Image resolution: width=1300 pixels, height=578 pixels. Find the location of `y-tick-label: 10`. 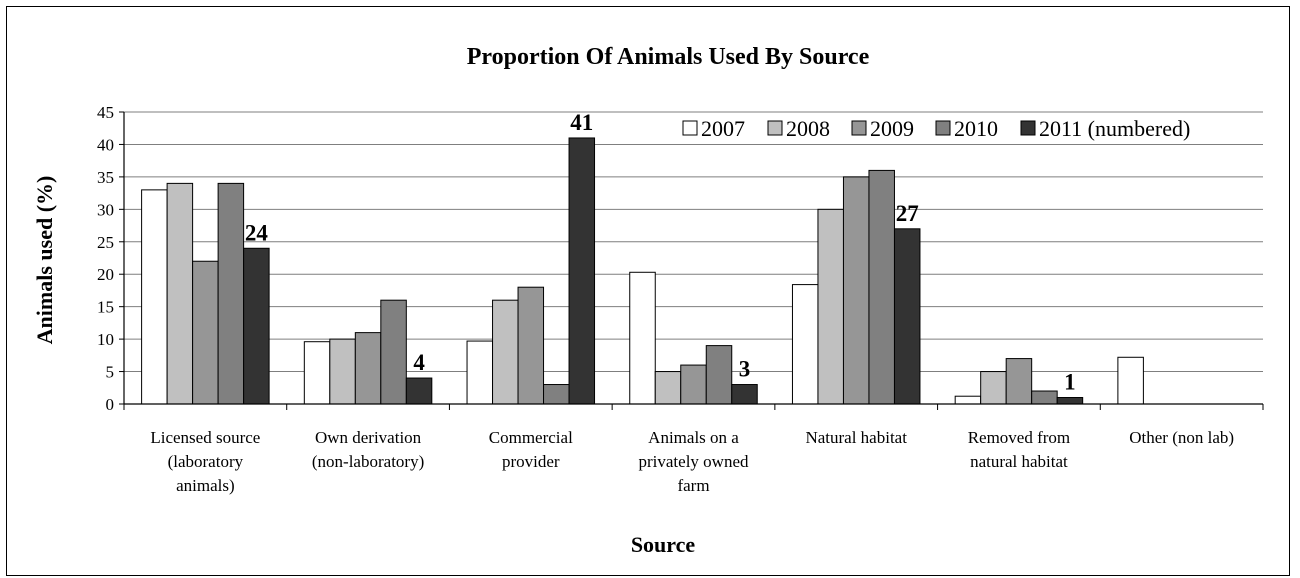

y-tick-label: 10 is located at coordinates (105, 339).